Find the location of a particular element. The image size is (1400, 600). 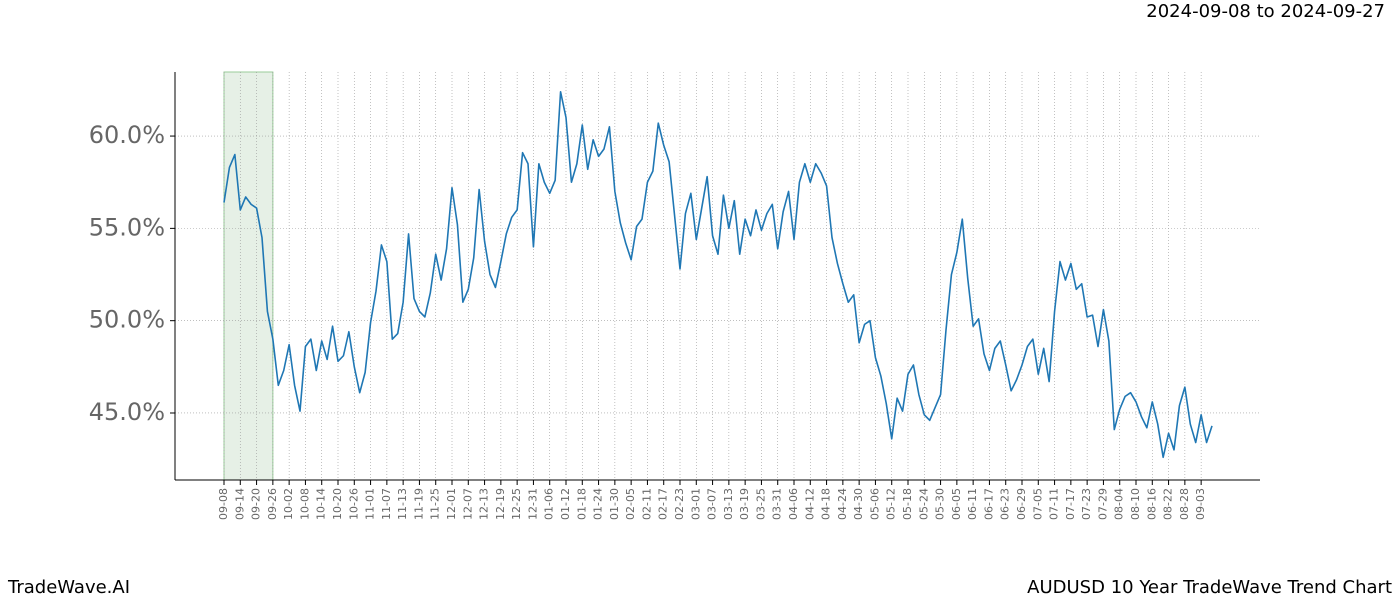

x-tick-label: 09-03 is located at coordinates (1200, 504).